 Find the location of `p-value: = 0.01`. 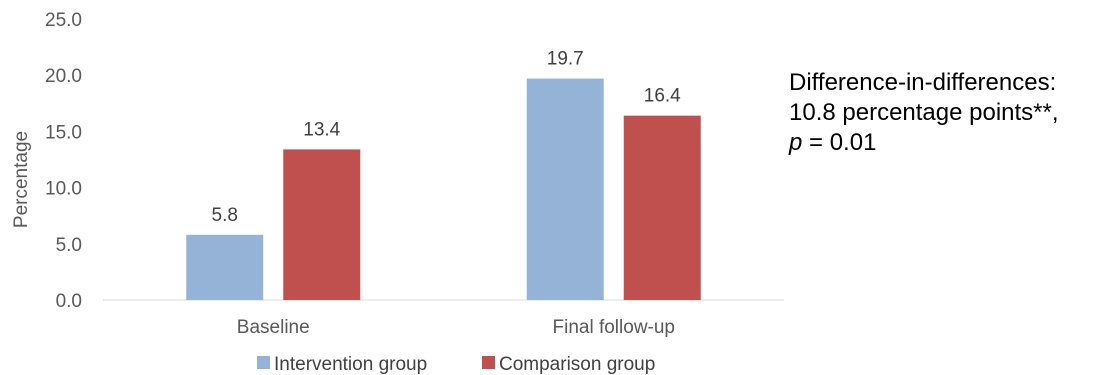

p-value: = 0.01 is located at coordinates (839, 142).